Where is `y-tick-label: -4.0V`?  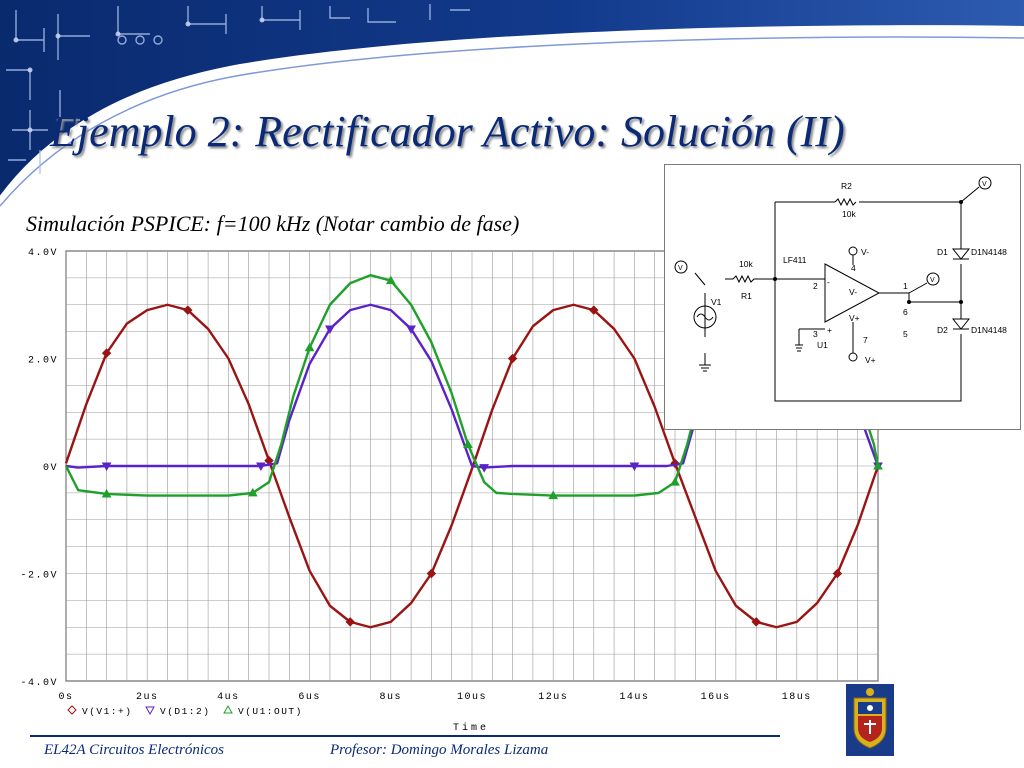
y-tick-label: -4.0V is located at coordinates (39, 683).